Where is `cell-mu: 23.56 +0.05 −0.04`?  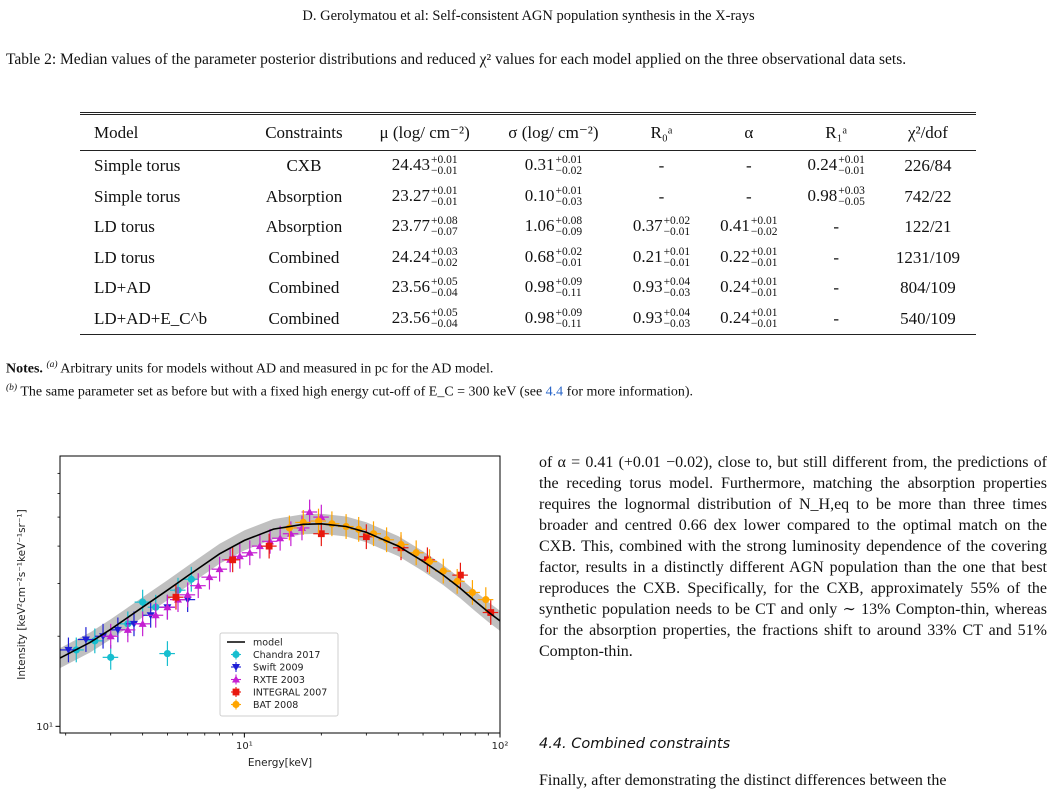 cell-mu: 23.56 +0.05 −0.04 is located at coordinates (425, 319).